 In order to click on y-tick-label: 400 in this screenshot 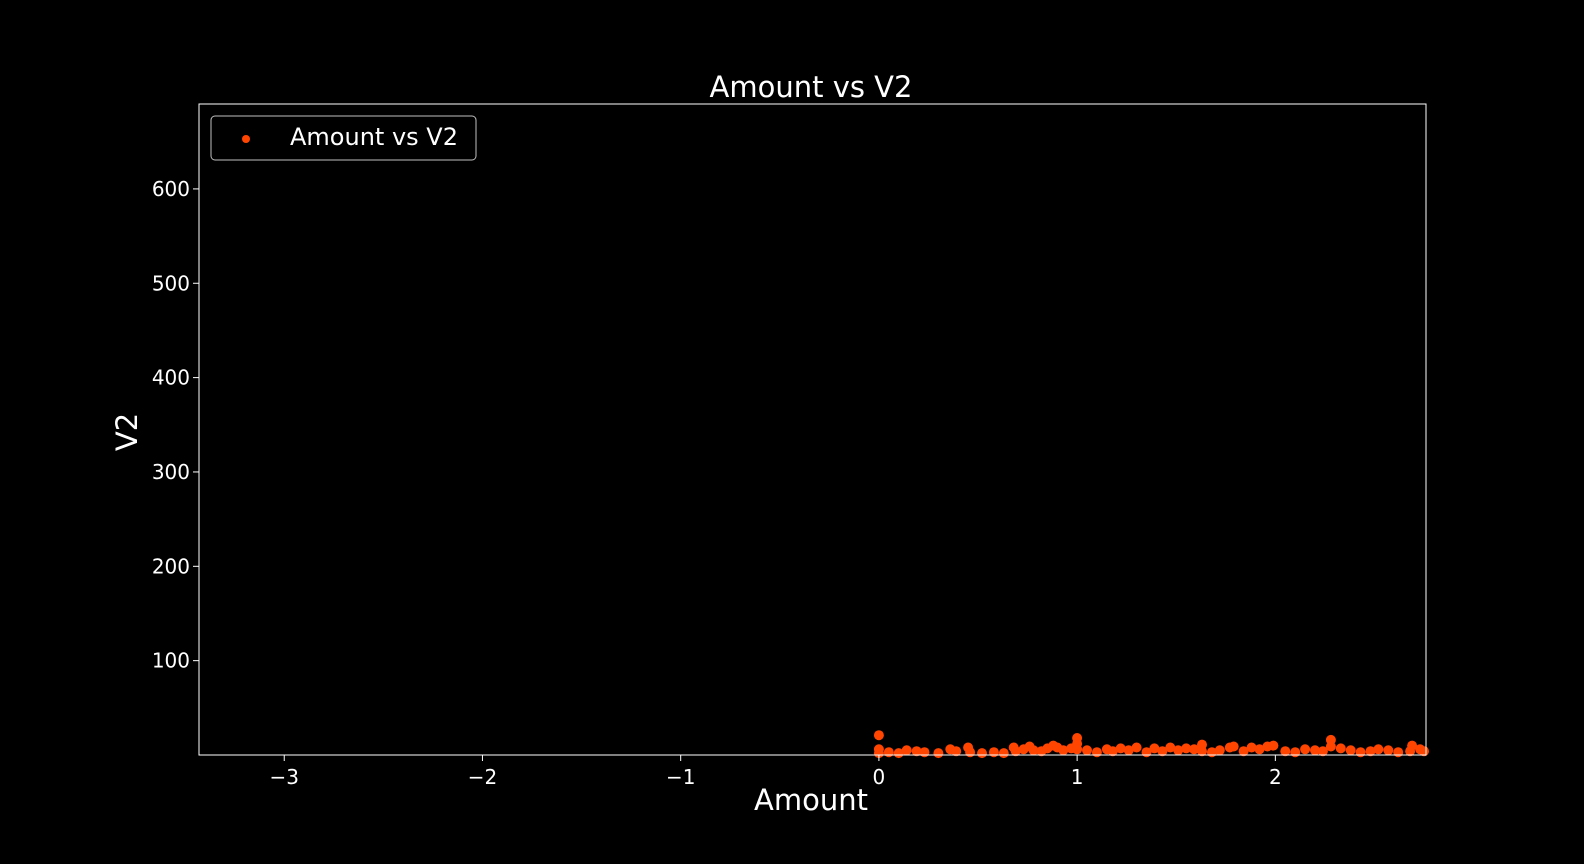, I will do `click(171, 378)`.